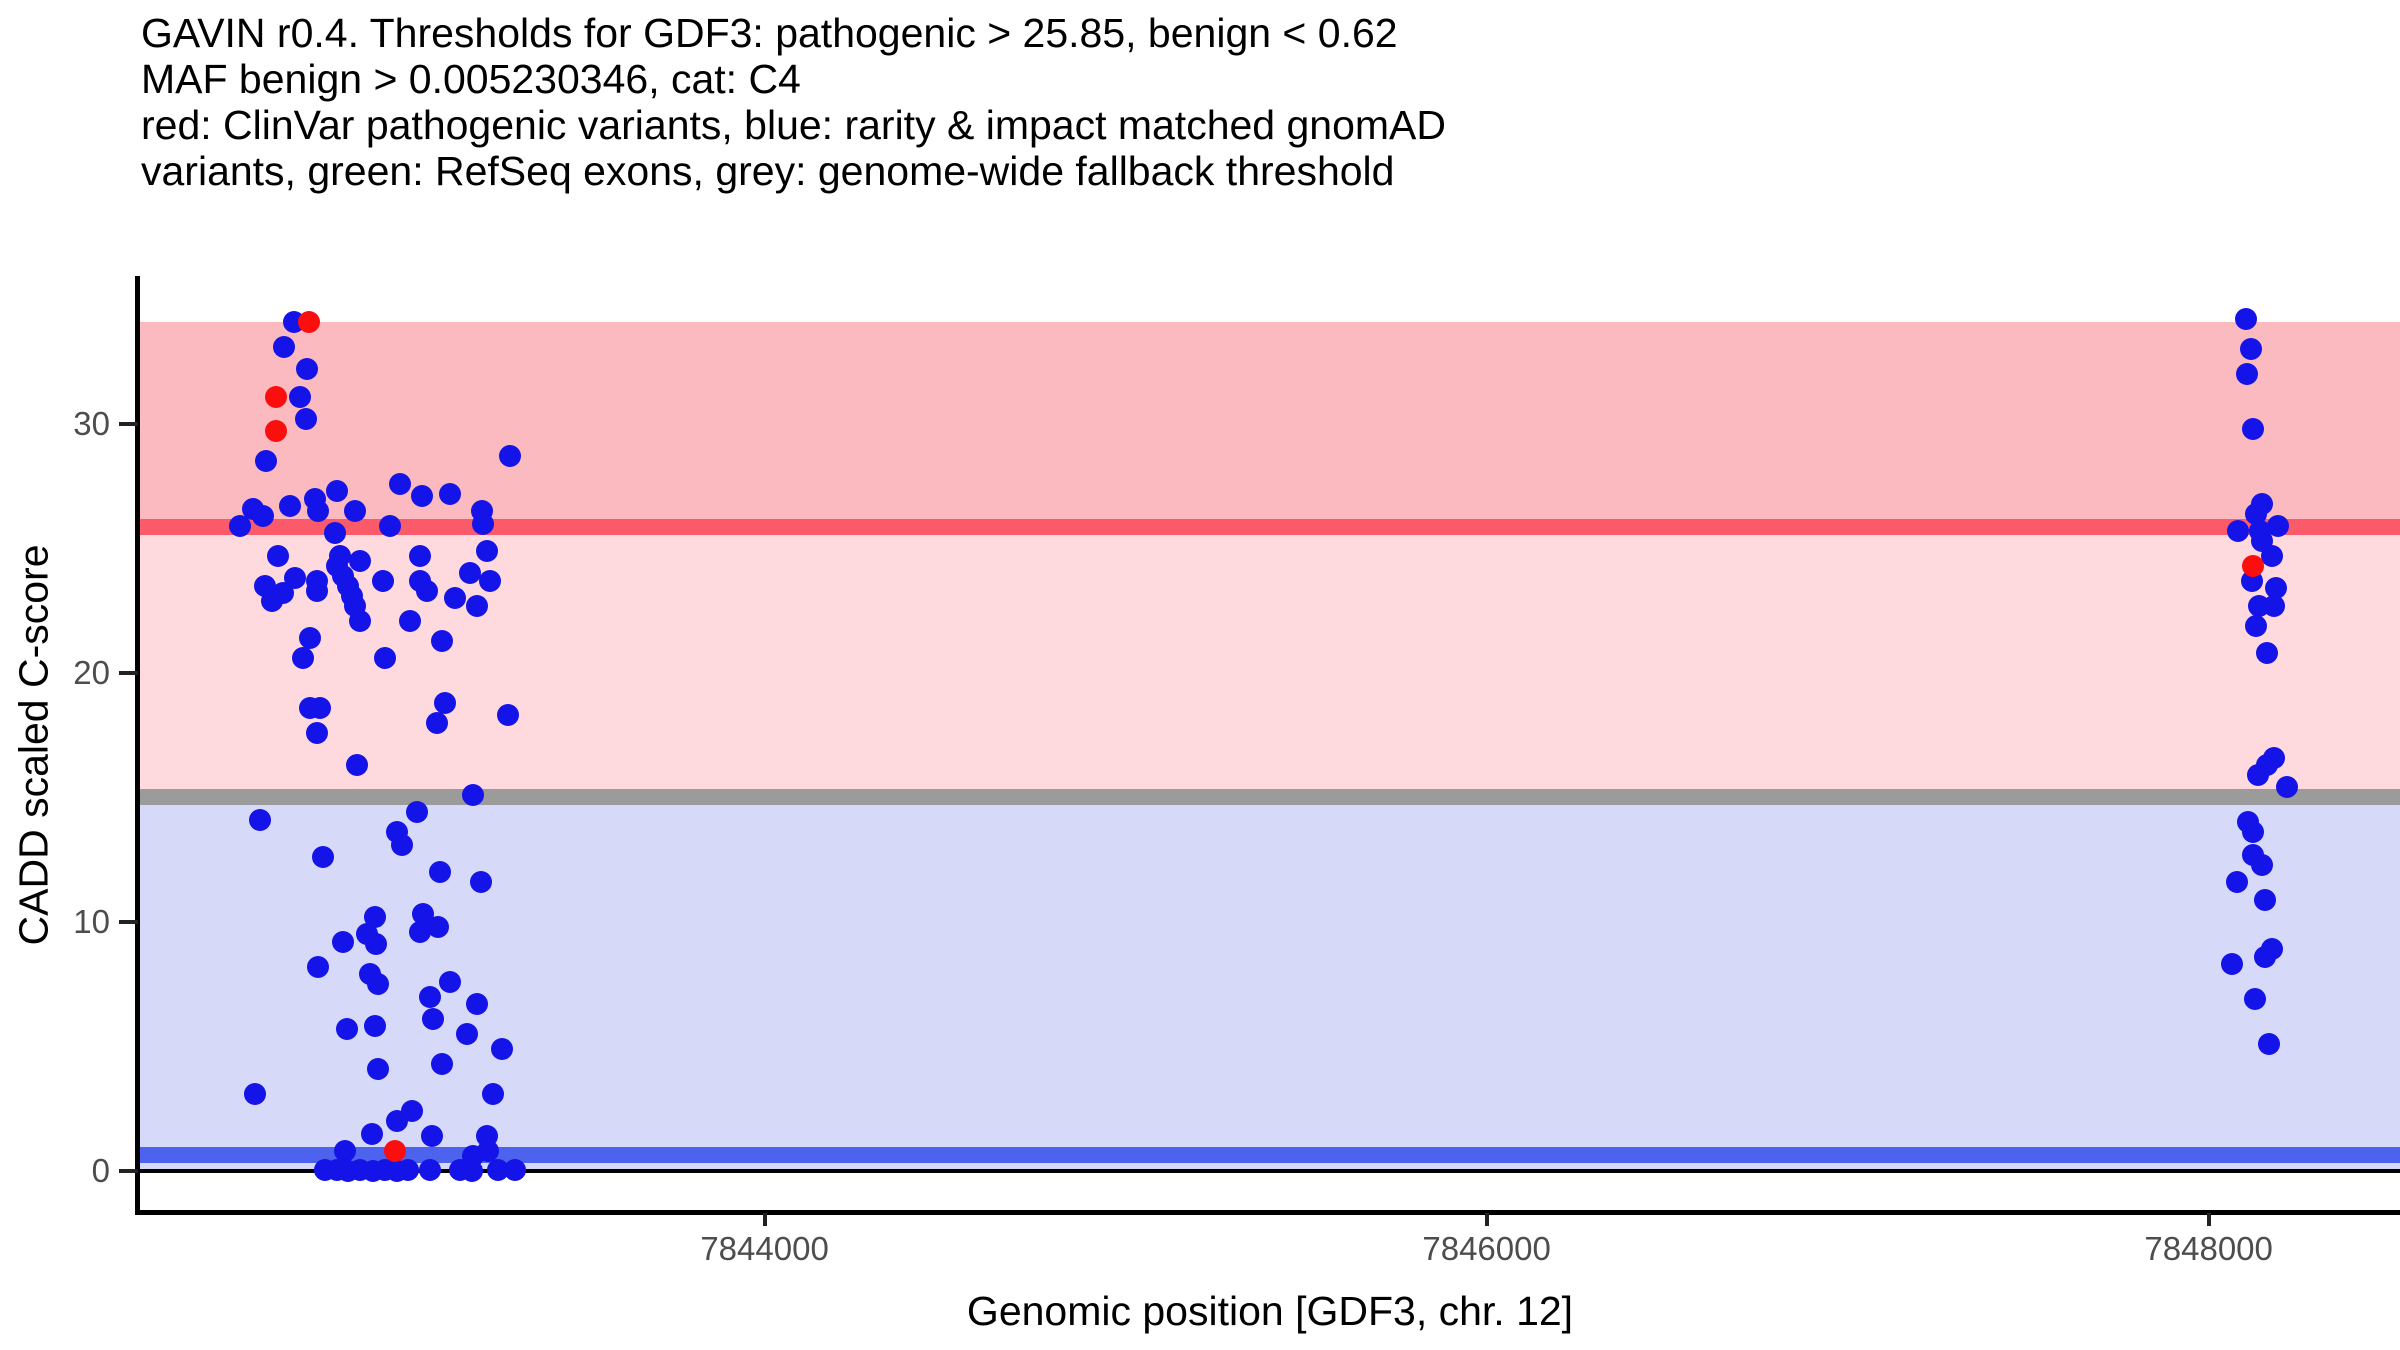 This screenshot has height=1350, width=2400. Describe the element at coordinates (1267, 1212) in the screenshot. I see `x-axis-line` at that location.